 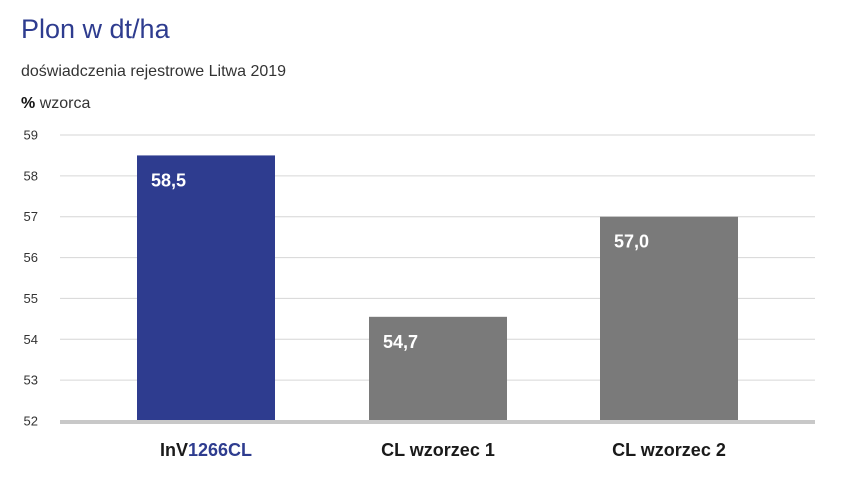 What do you see at coordinates (31, 135) in the screenshot?
I see `y-tick-label: 59` at bounding box center [31, 135].